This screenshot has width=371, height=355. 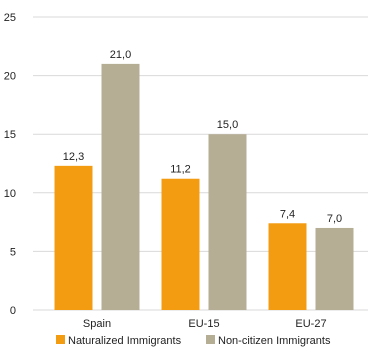 What do you see at coordinates (10, 135) in the screenshot?
I see `y-tick-label: 15` at bounding box center [10, 135].